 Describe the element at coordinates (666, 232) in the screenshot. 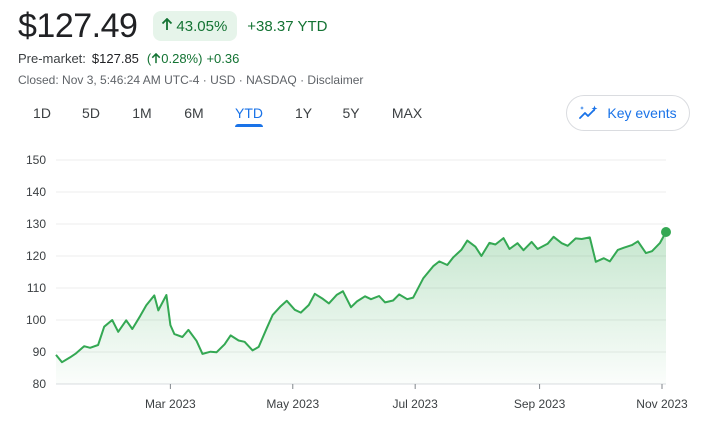

I see `last-price-dot` at that location.